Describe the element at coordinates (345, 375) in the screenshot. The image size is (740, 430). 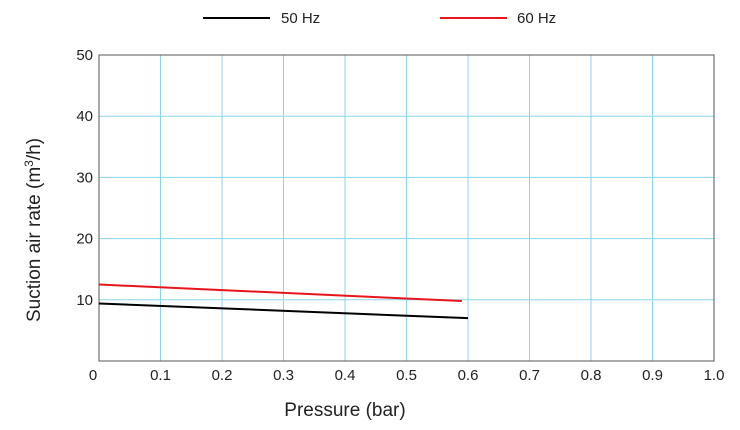
I see `x-tick-label: 0.4` at that location.